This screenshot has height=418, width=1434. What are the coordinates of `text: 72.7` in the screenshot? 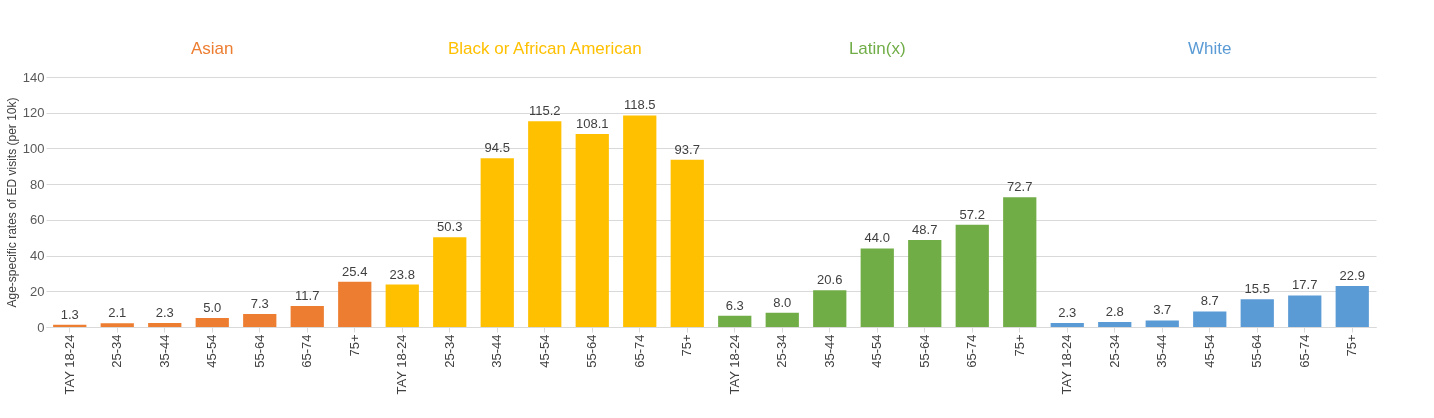 It's located at (1020, 187).